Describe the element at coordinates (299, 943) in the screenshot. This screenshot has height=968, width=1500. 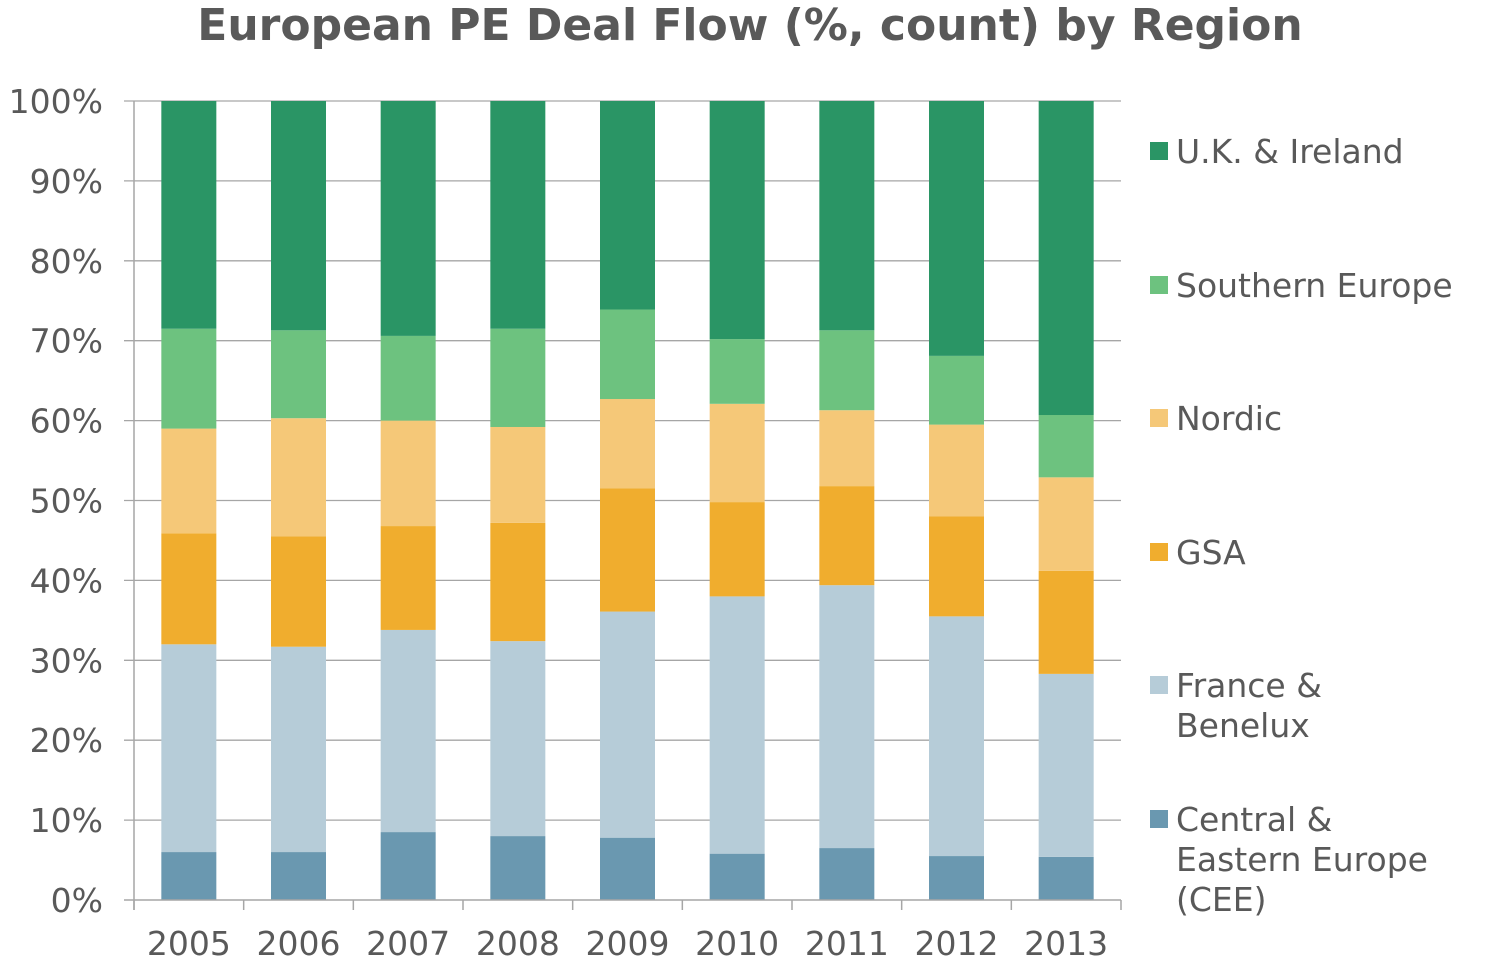
I see `x-tick-label: 2006` at that location.